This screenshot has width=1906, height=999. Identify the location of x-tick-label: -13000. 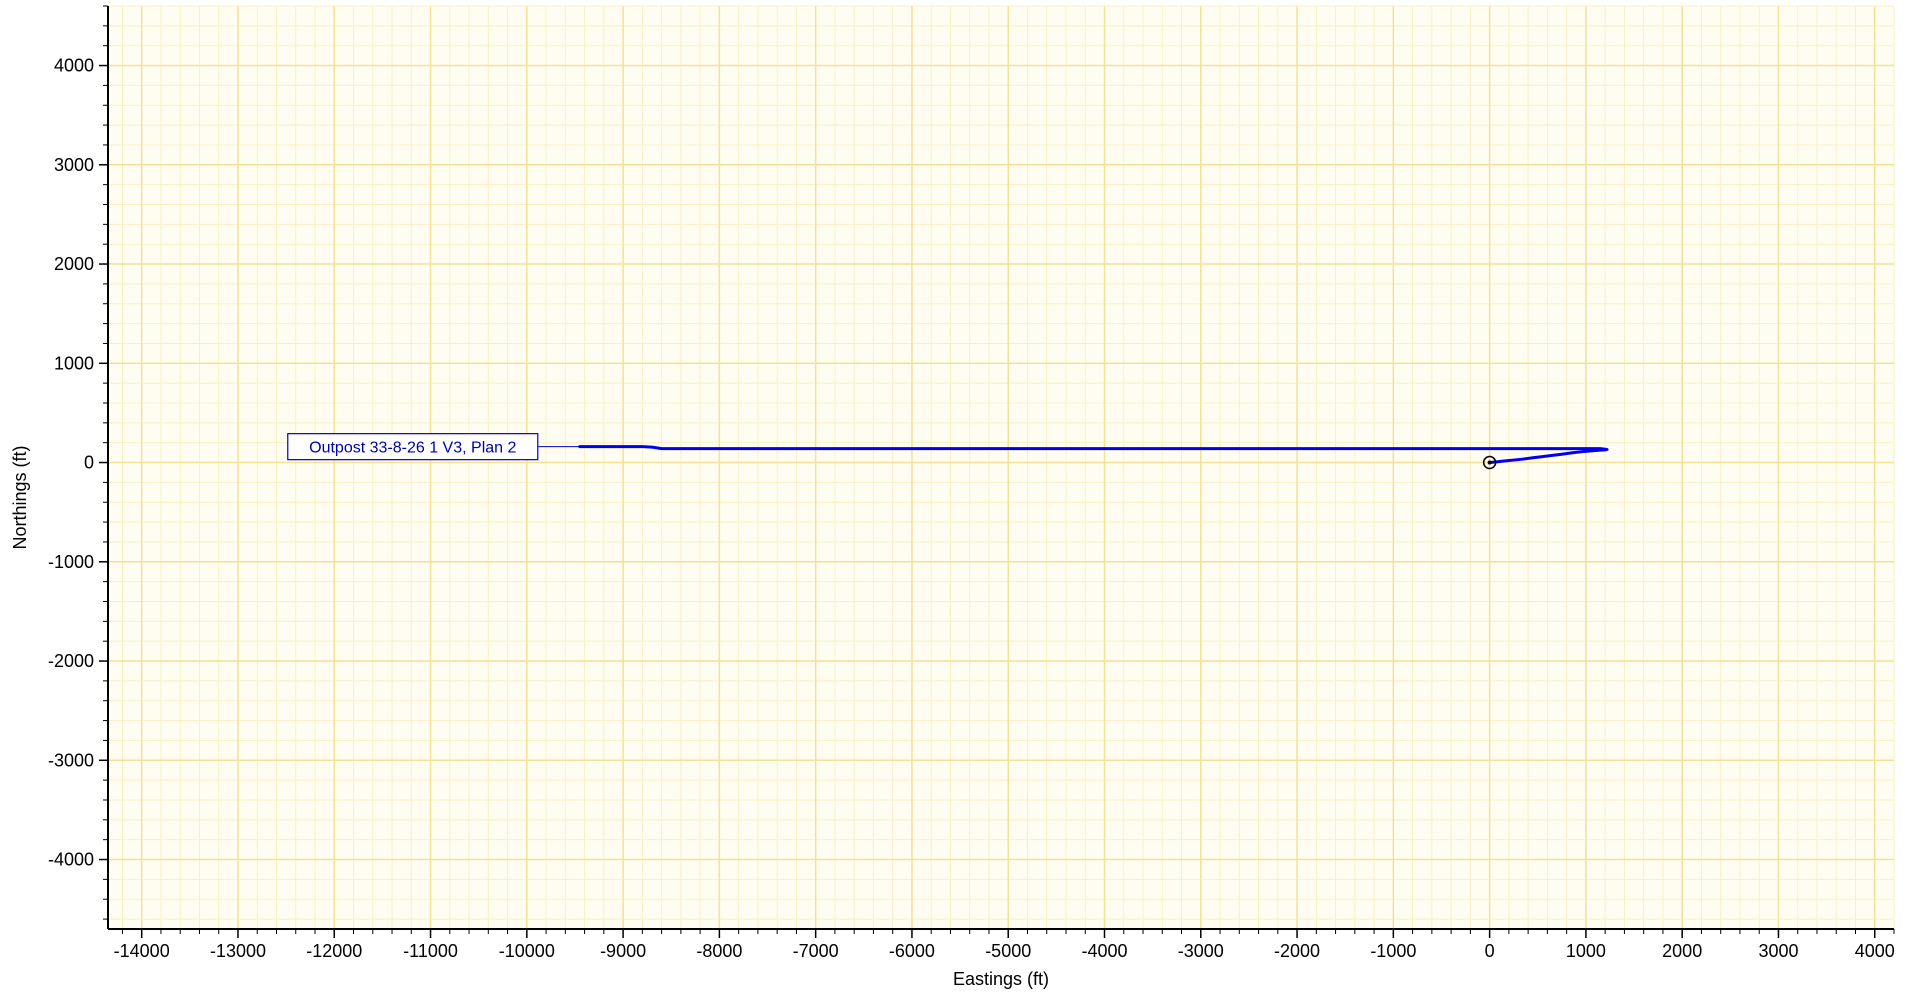
(238, 951).